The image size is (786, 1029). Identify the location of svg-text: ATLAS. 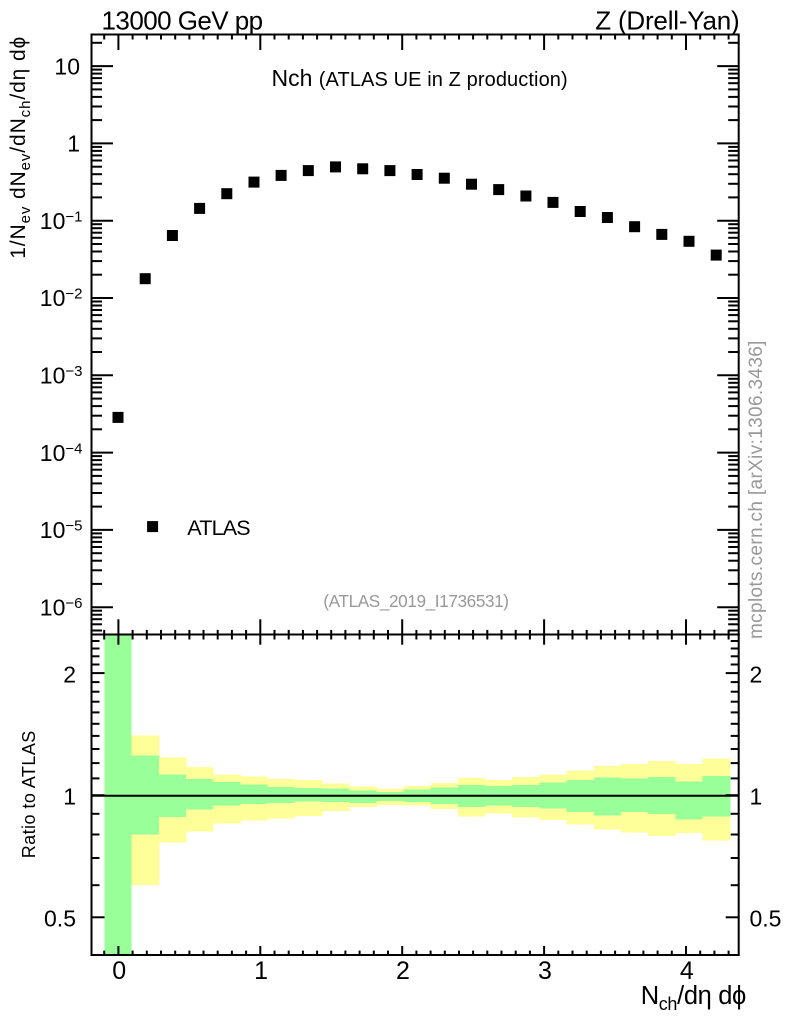
(218, 528).